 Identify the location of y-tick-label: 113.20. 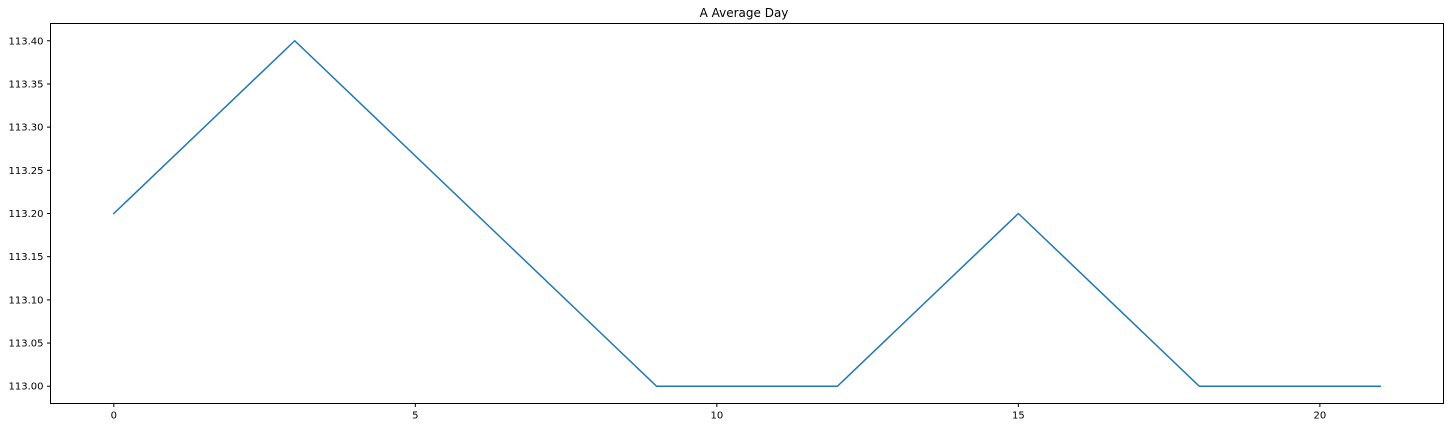
(26, 214).